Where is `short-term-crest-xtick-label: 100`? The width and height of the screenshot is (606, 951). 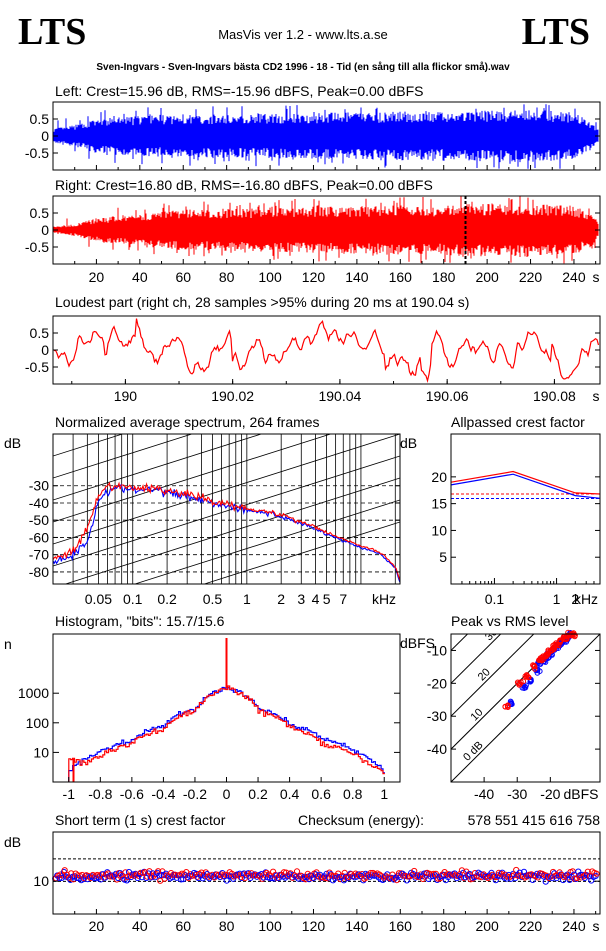 short-term-crest-xtick-label: 100 is located at coordinates (270, 926).